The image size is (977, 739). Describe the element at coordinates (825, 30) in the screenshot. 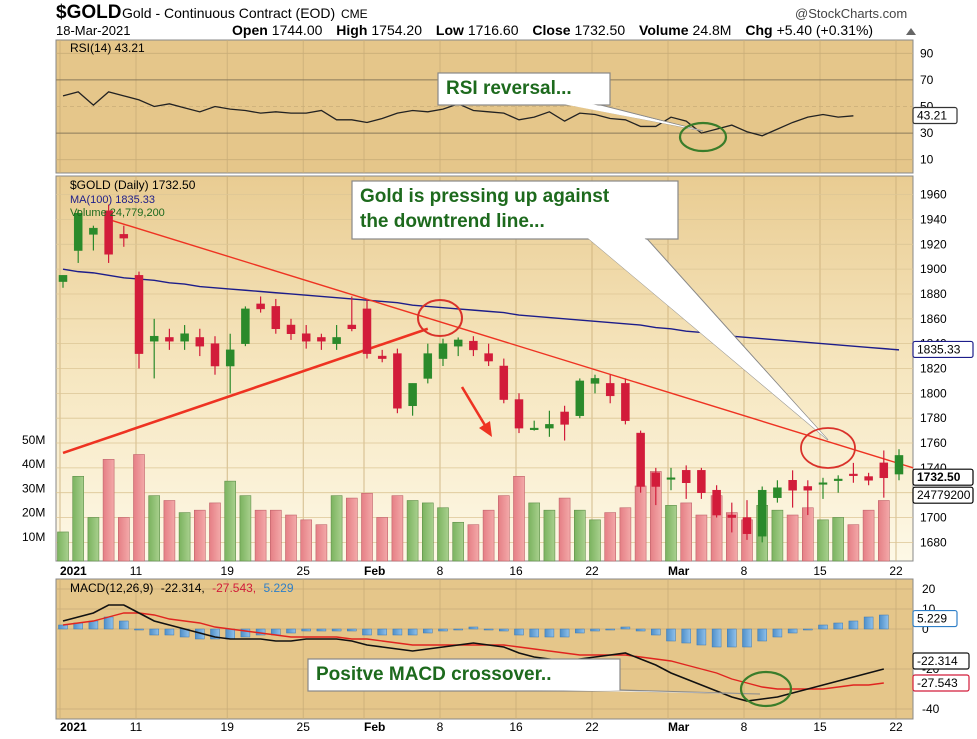

I see `chg-value: +5.40 (+0.31%)` at that location.